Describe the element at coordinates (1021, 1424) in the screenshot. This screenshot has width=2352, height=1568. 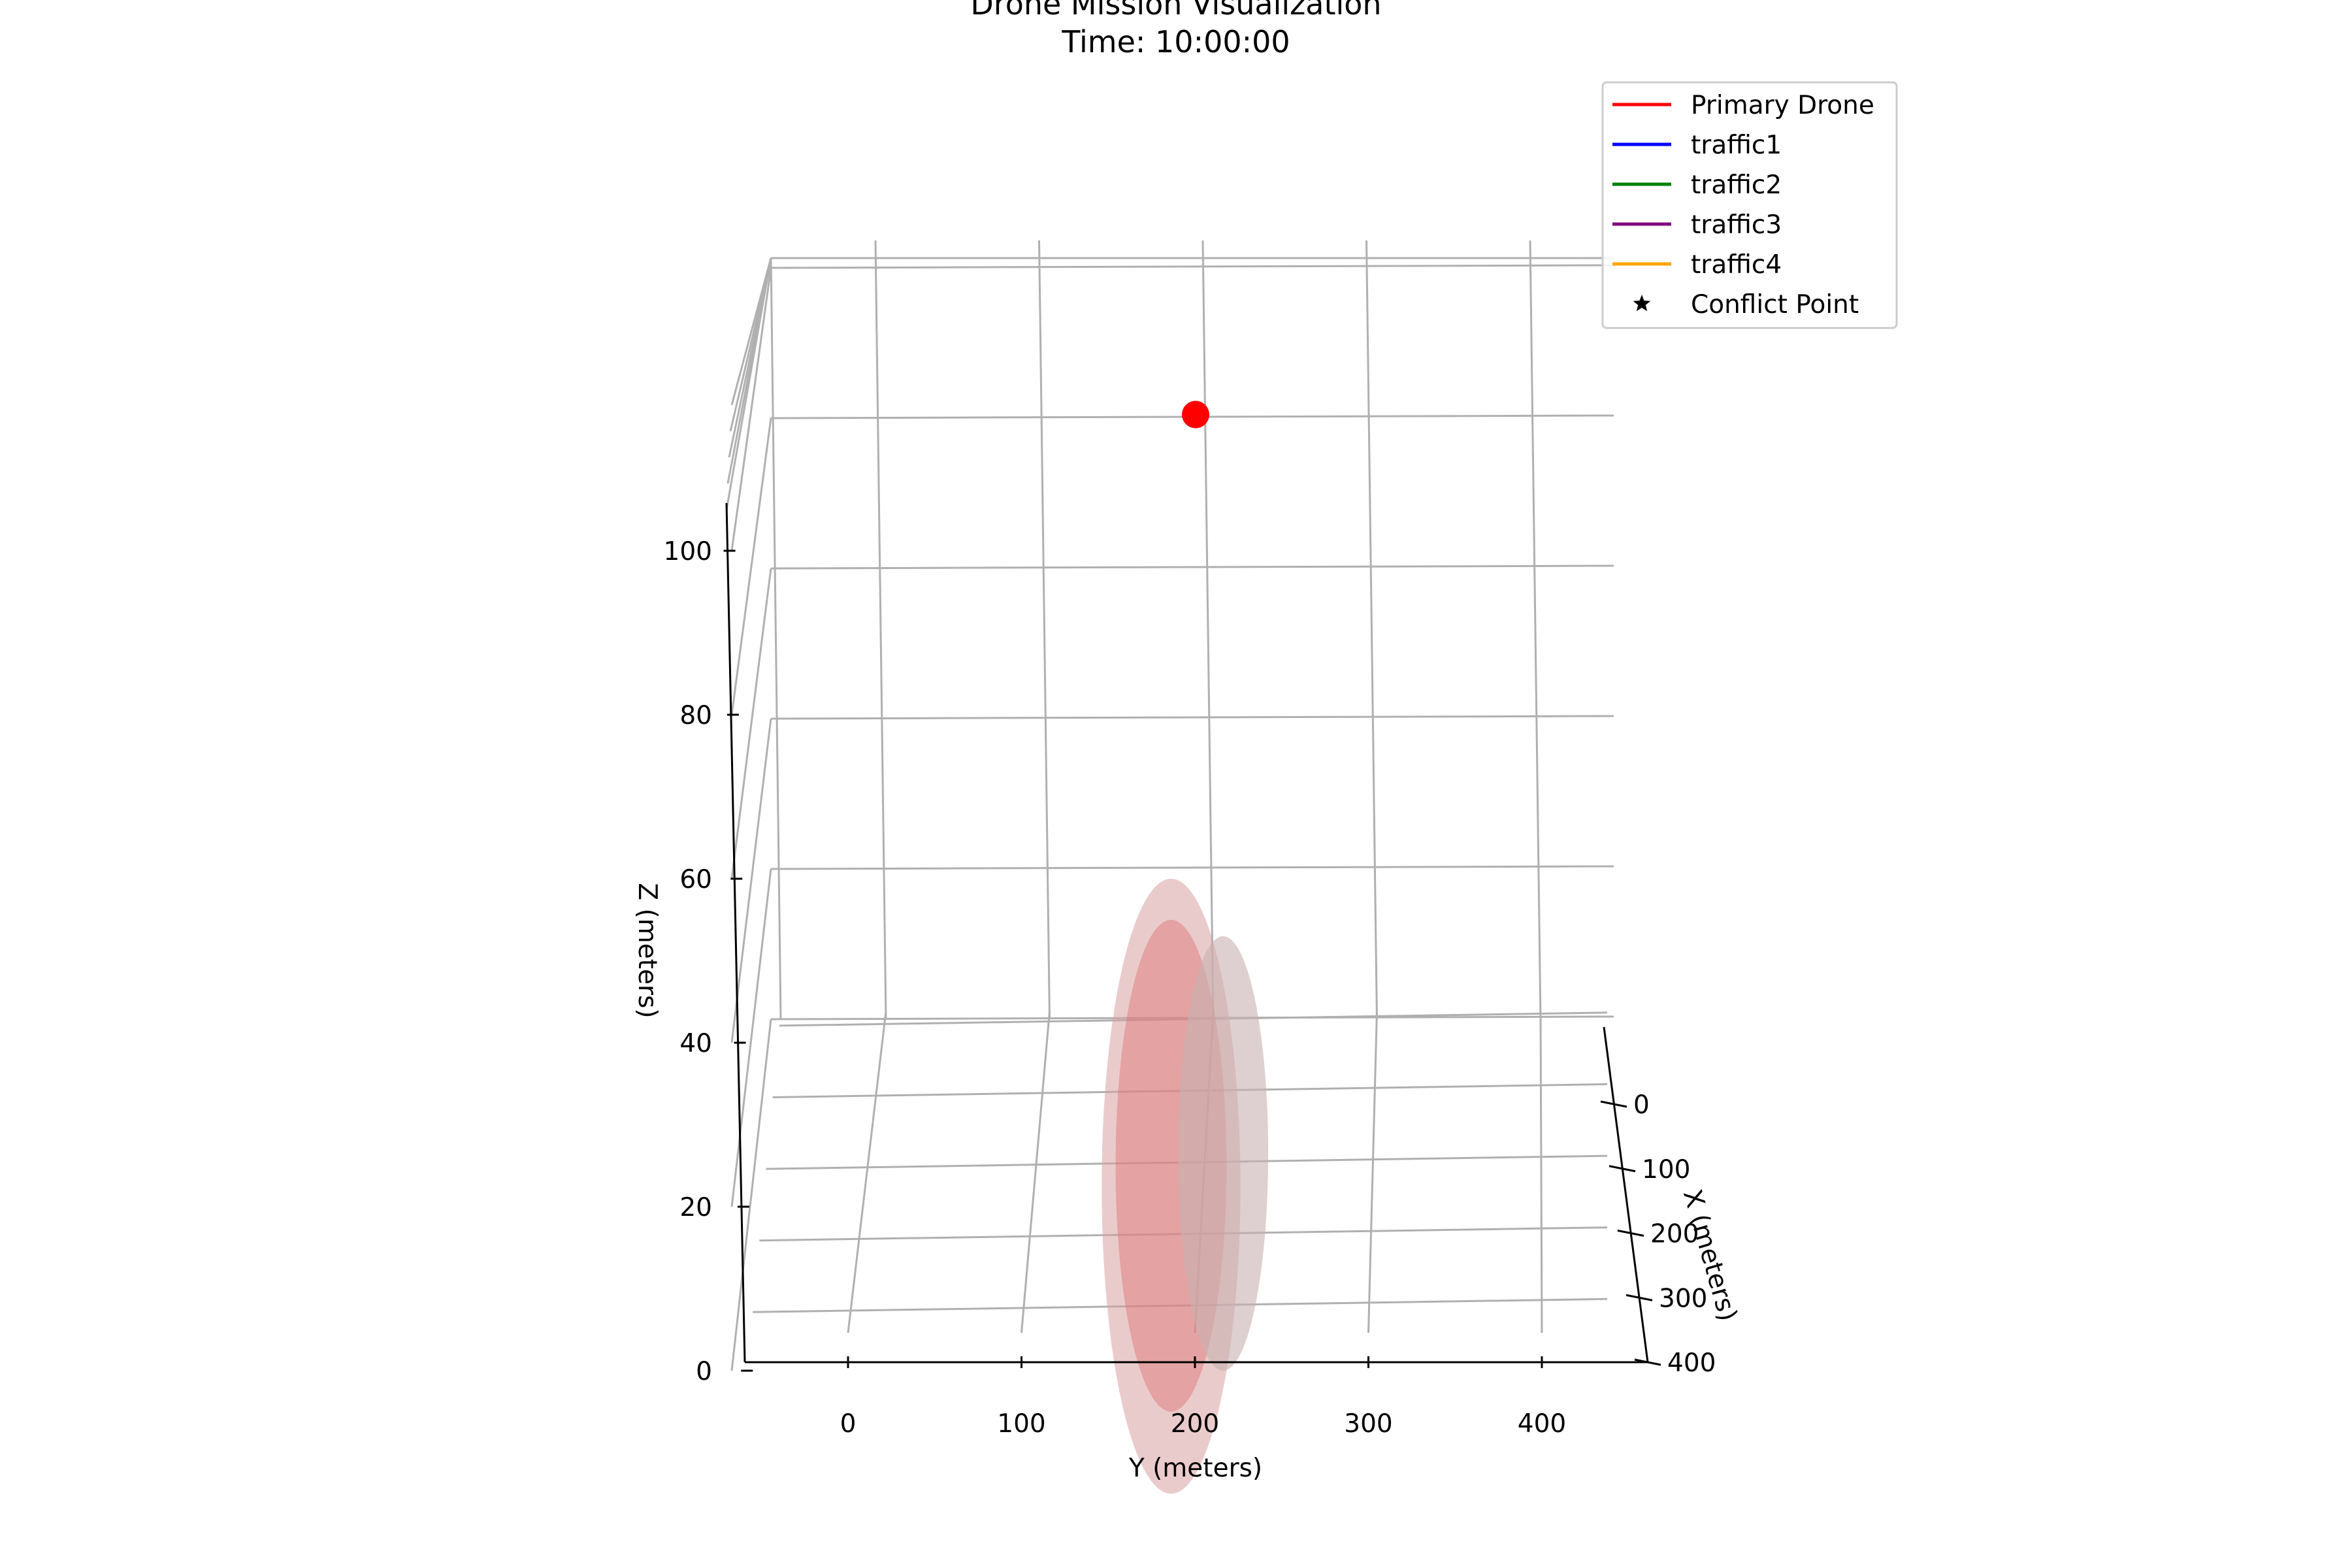
I see `y-tick-label: 100` at that location.